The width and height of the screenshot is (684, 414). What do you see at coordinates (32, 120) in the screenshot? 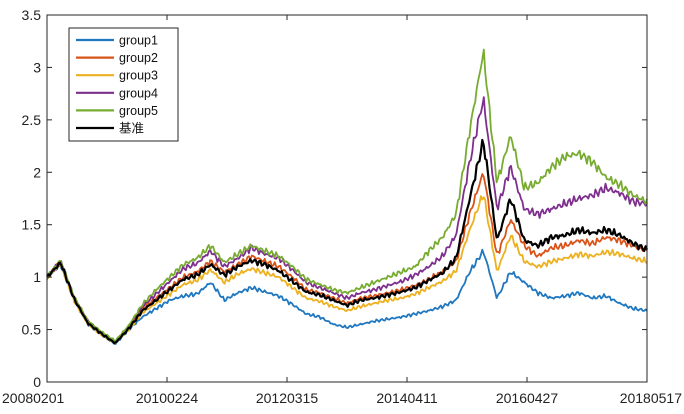
I see `y-tick-label: 2.5` at bounding box center [32, 120].